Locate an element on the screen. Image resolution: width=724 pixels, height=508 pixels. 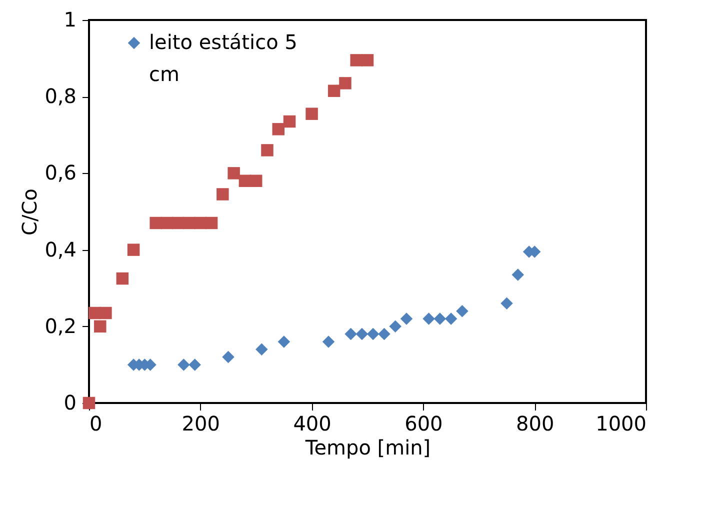
y-tick-label: 1 is located at coordinates (70, 20).